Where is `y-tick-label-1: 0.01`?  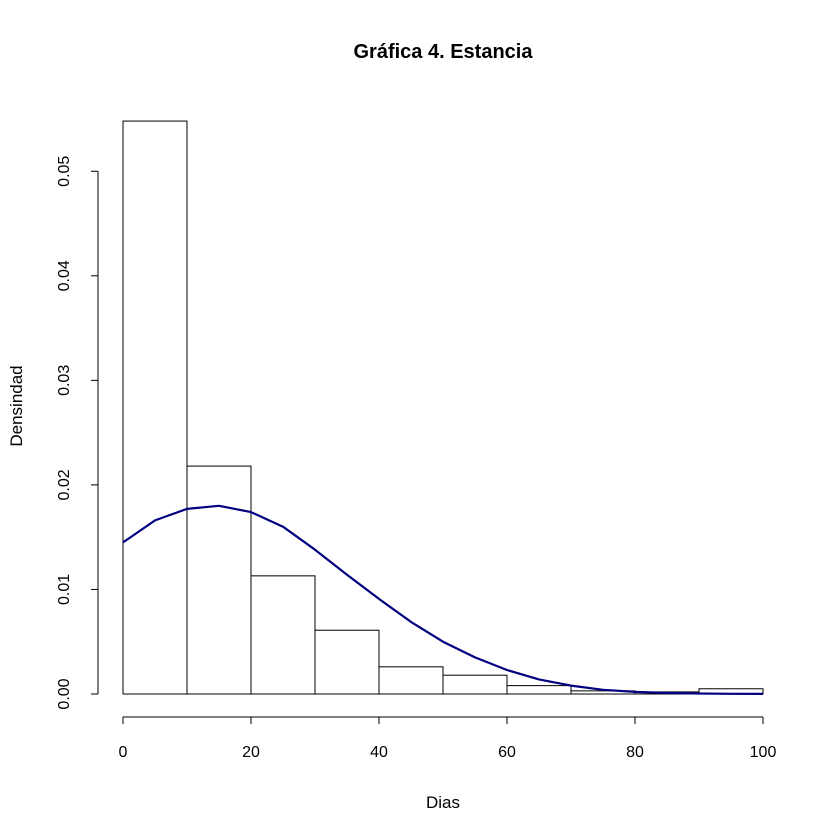 y-tick-label-1: 0.01 is located at coordinates (64, 589).